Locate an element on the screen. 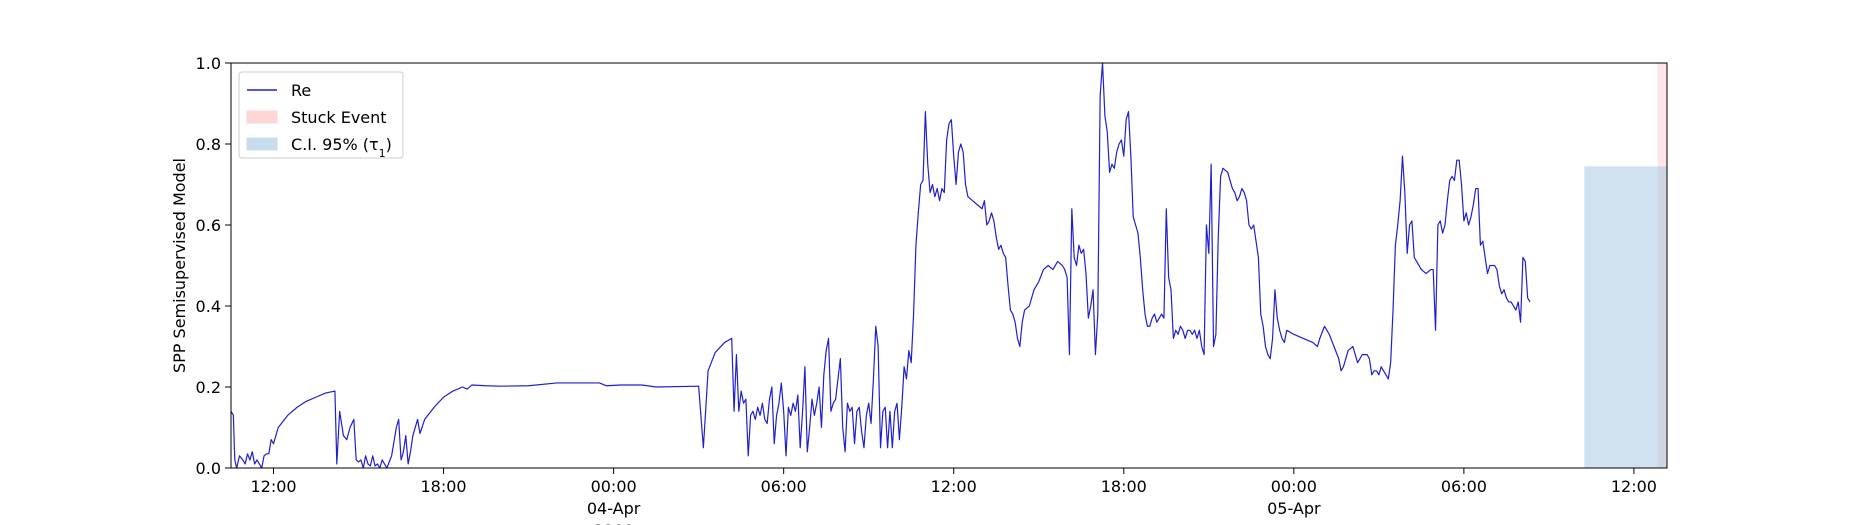 This screenshot has width=1850, height=525. x-tick-label: 1900 is located at coordinates (613, 523).